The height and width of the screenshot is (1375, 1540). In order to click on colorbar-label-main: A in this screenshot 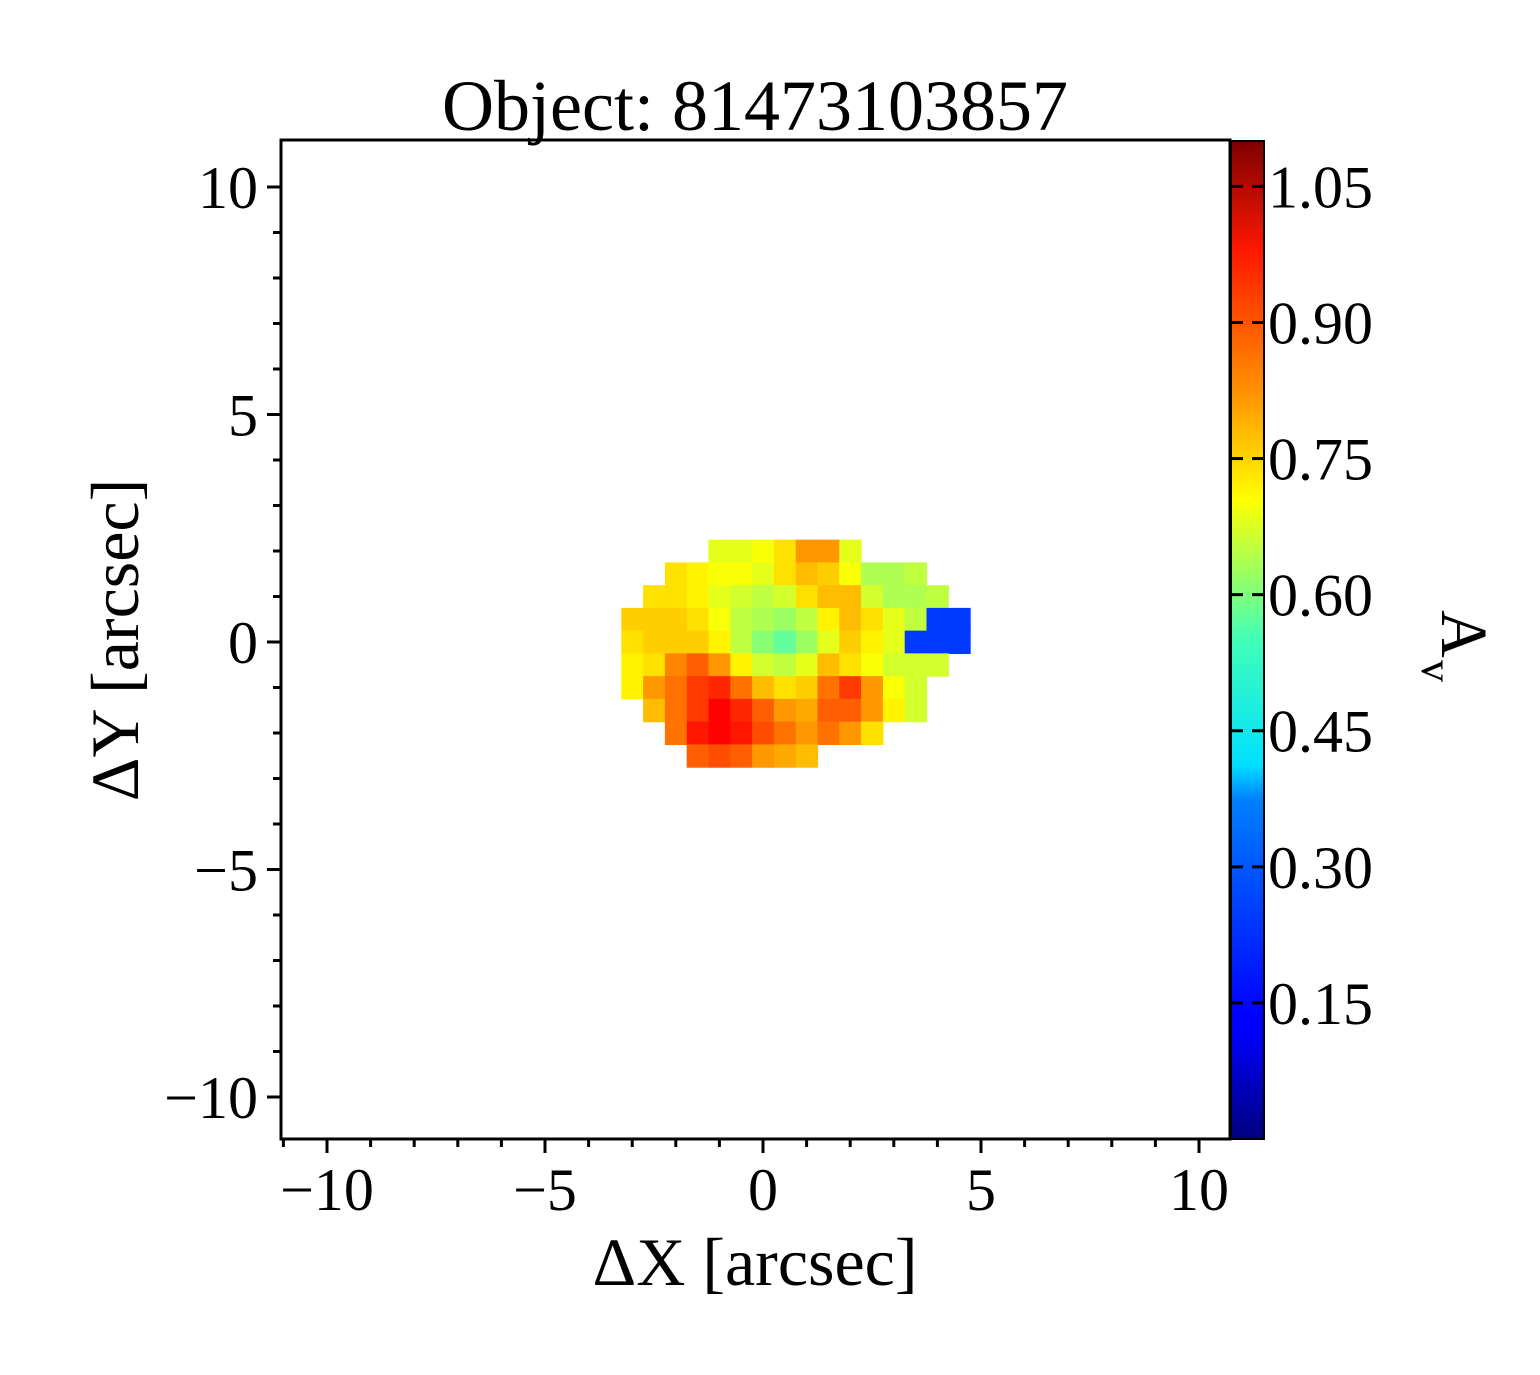, I will do `click(1463, 634)`.